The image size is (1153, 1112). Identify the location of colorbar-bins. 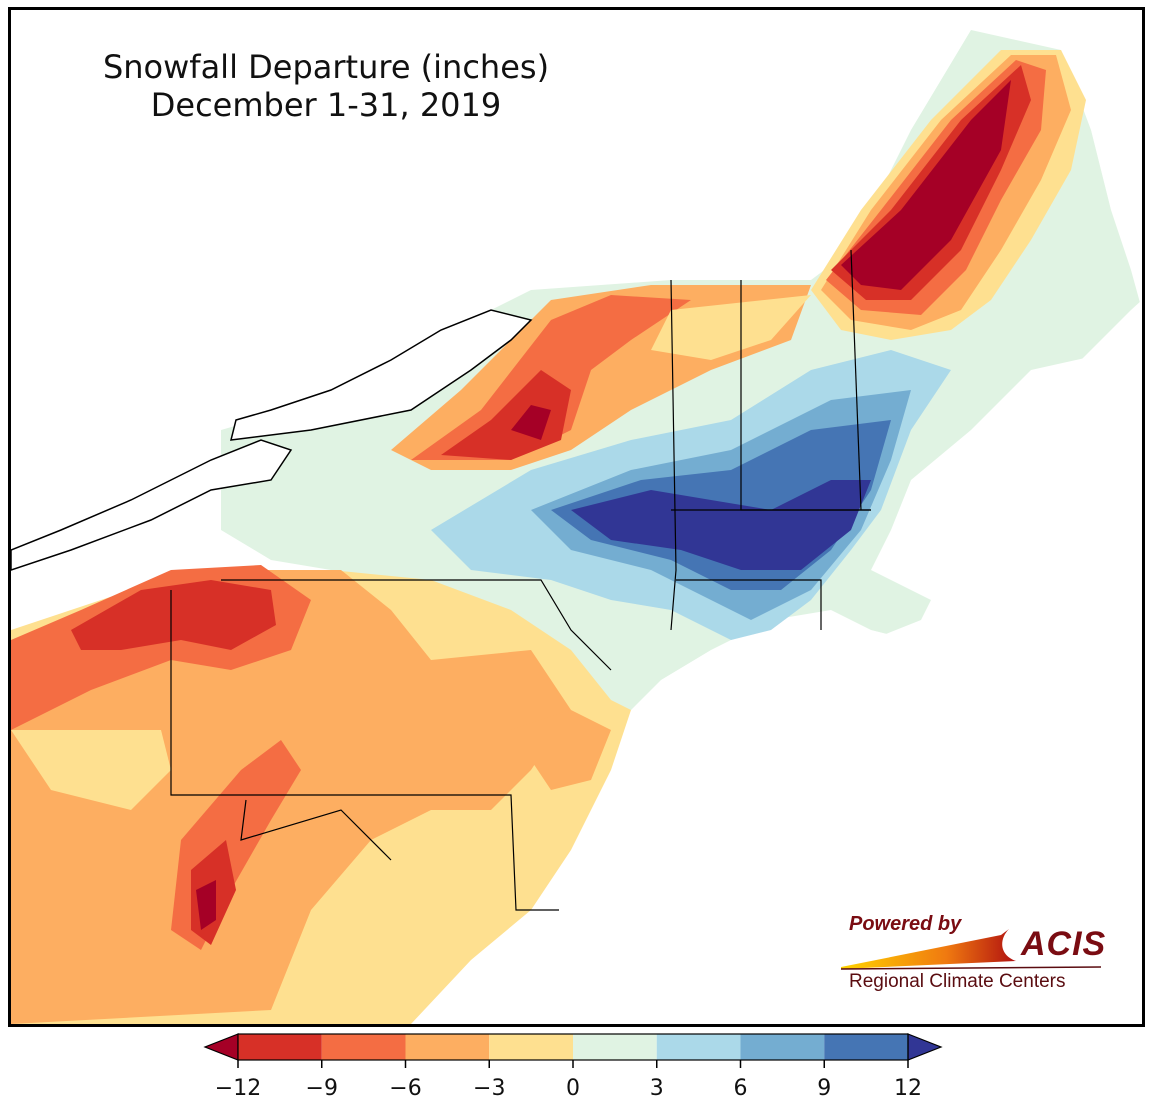
(573, 1047).